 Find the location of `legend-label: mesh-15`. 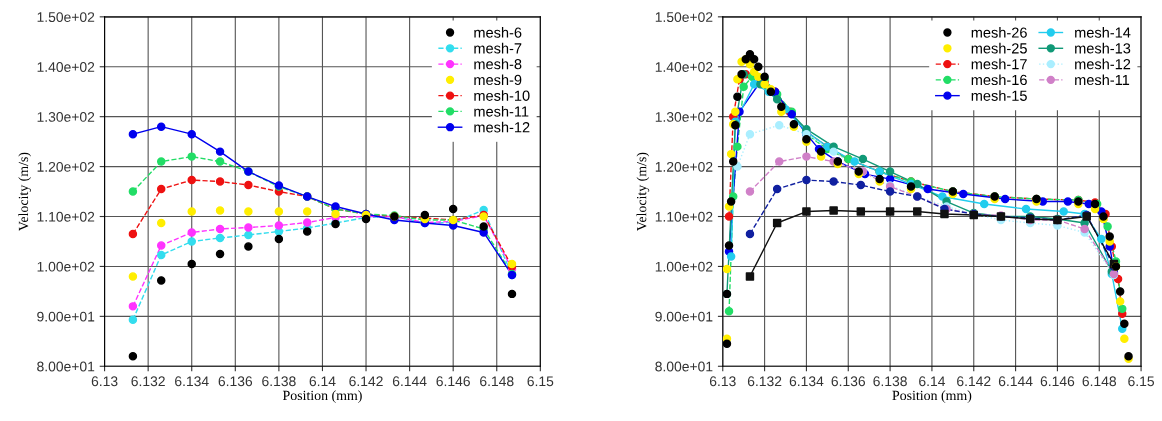

legend-label: mesh-15 is located at coordinates (999, 95).